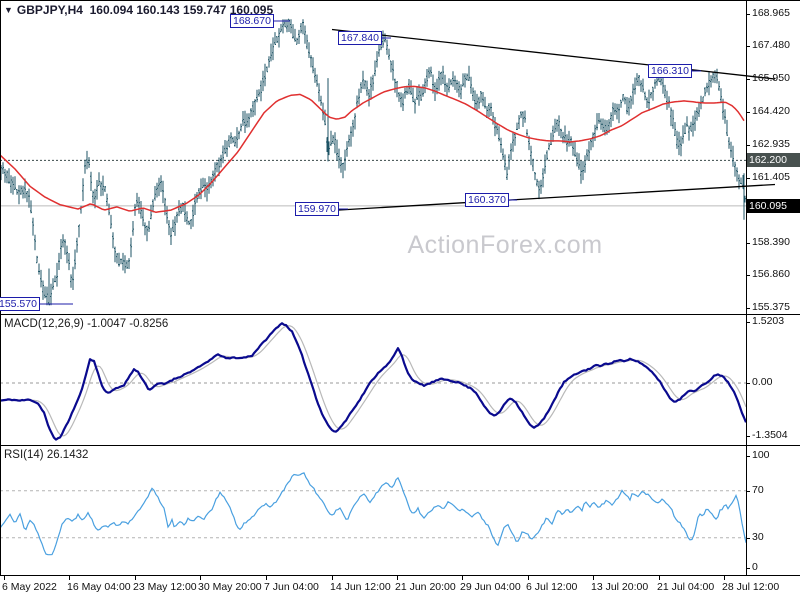  What do you see at coordinates (620, 587) in the screenshot?
I see `date-axis-label: 13 Jul 20:00` at bounding box center [620, 587].